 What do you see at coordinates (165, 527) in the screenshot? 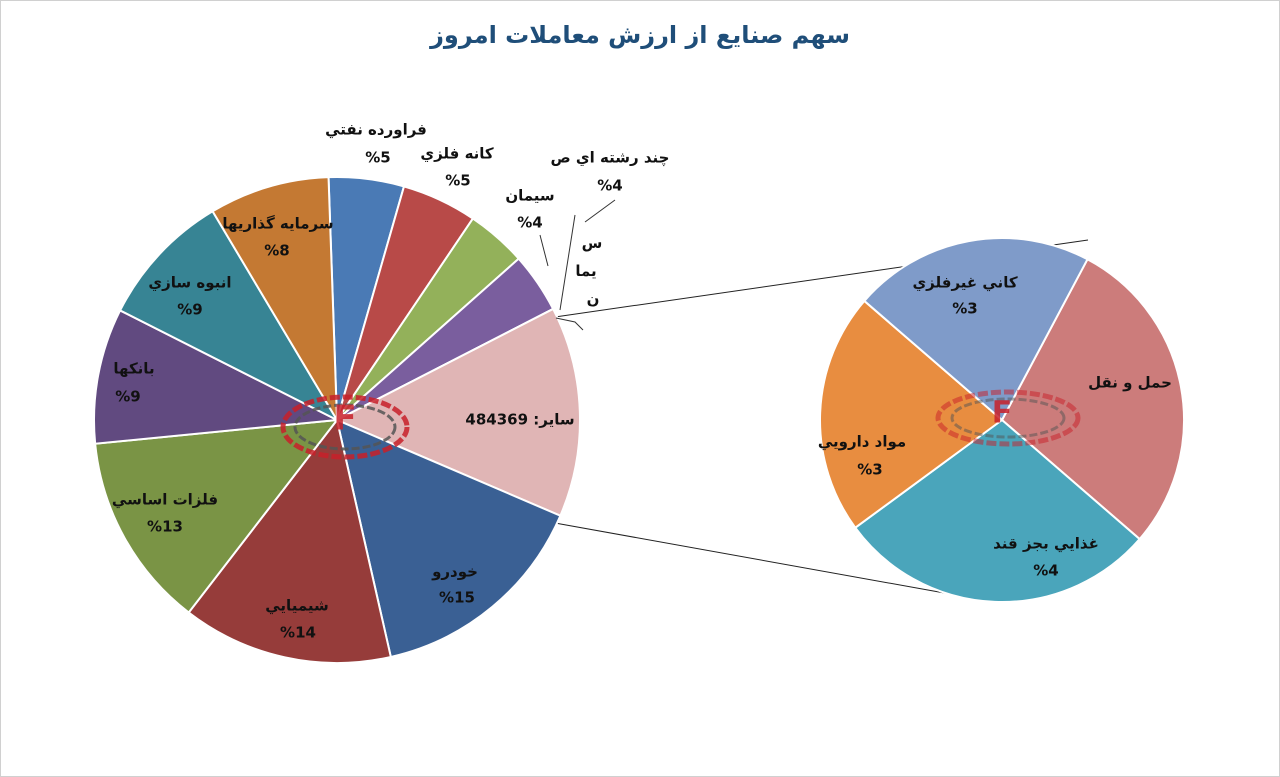
I see `value-label: %13` at bounding box center [165, 527].